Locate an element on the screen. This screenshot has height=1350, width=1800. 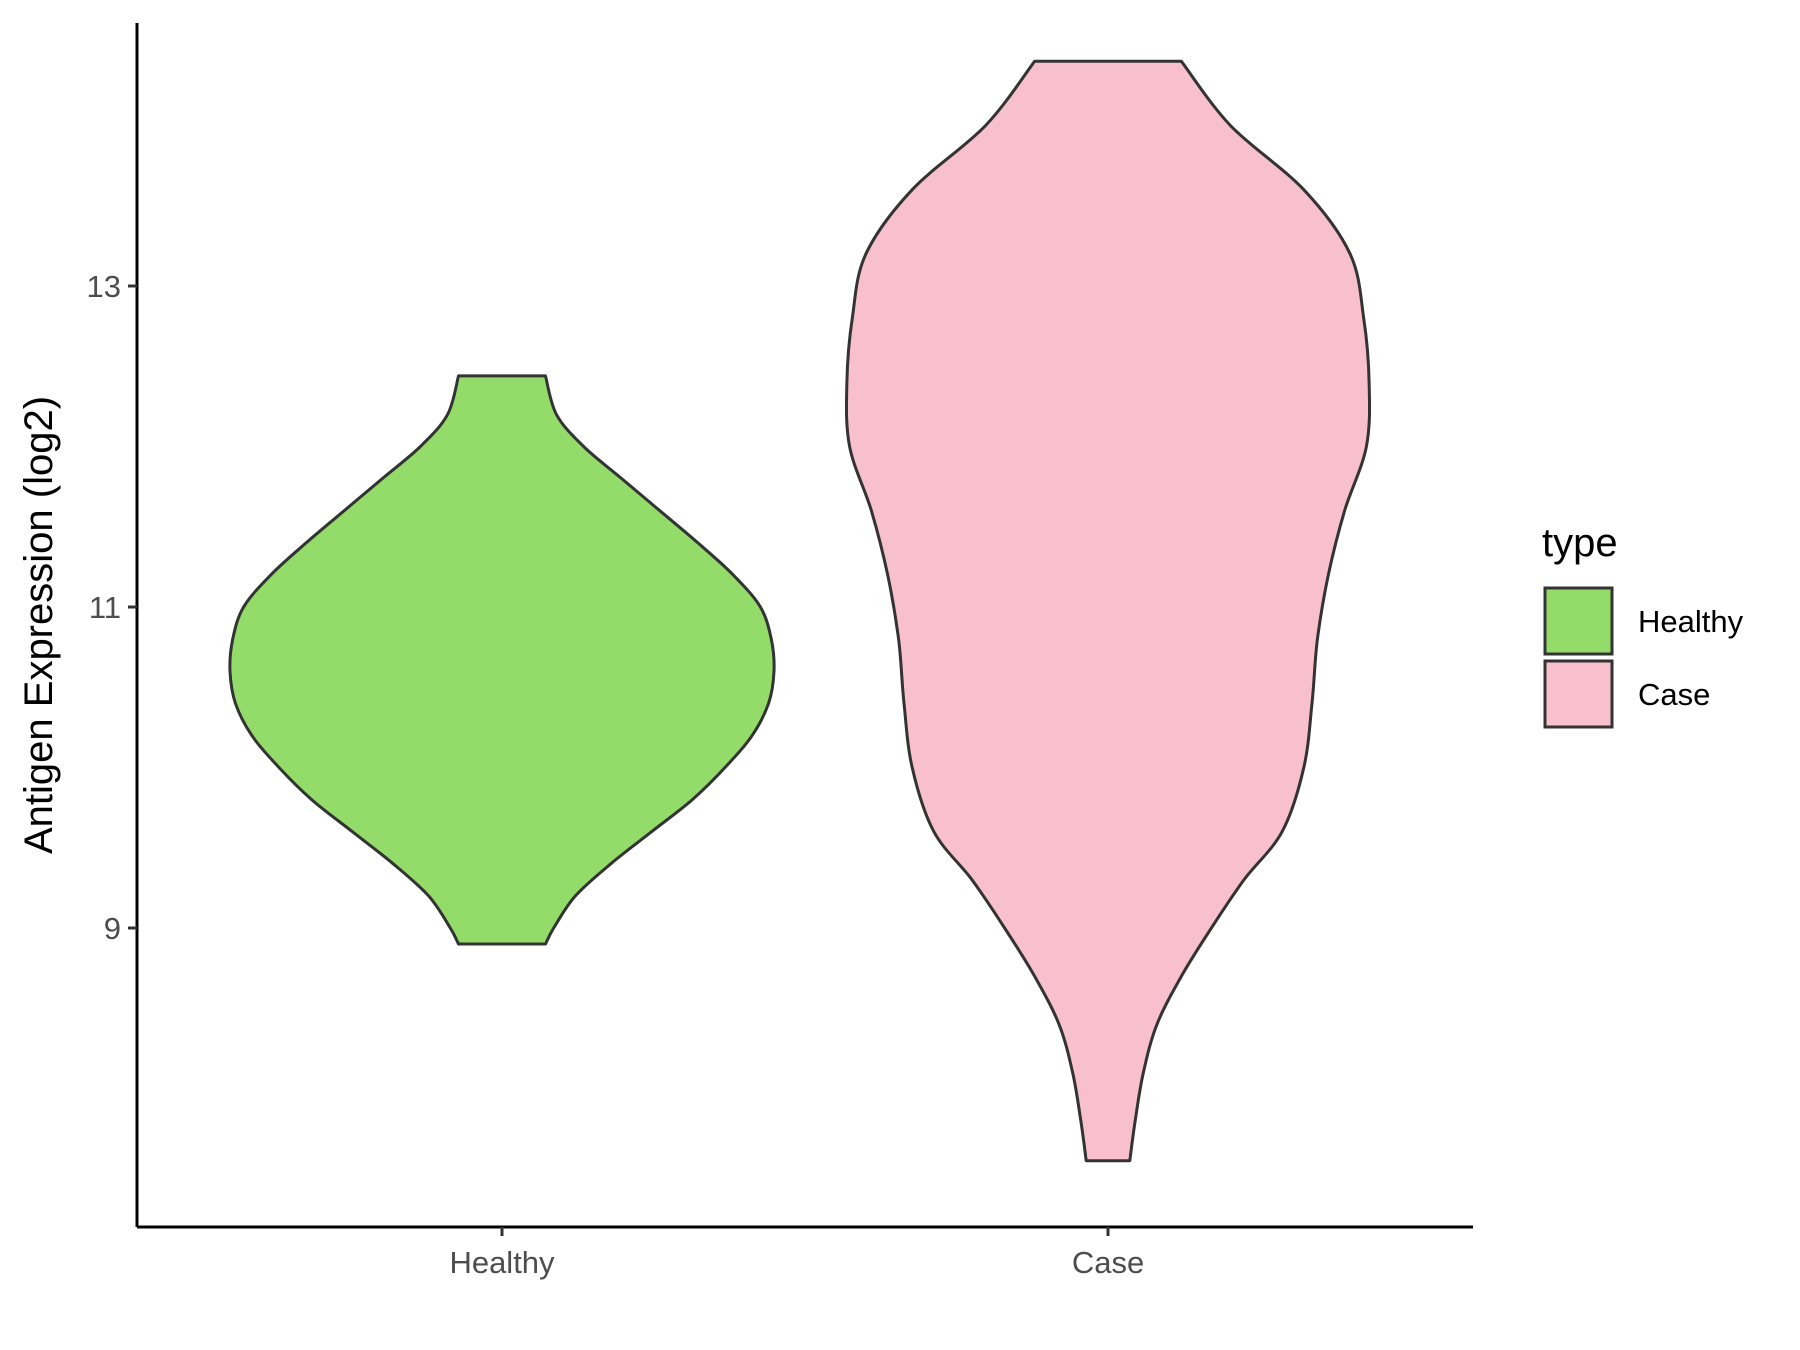
x-ticks: Healthy Case is located at coordinates (796, 1253).